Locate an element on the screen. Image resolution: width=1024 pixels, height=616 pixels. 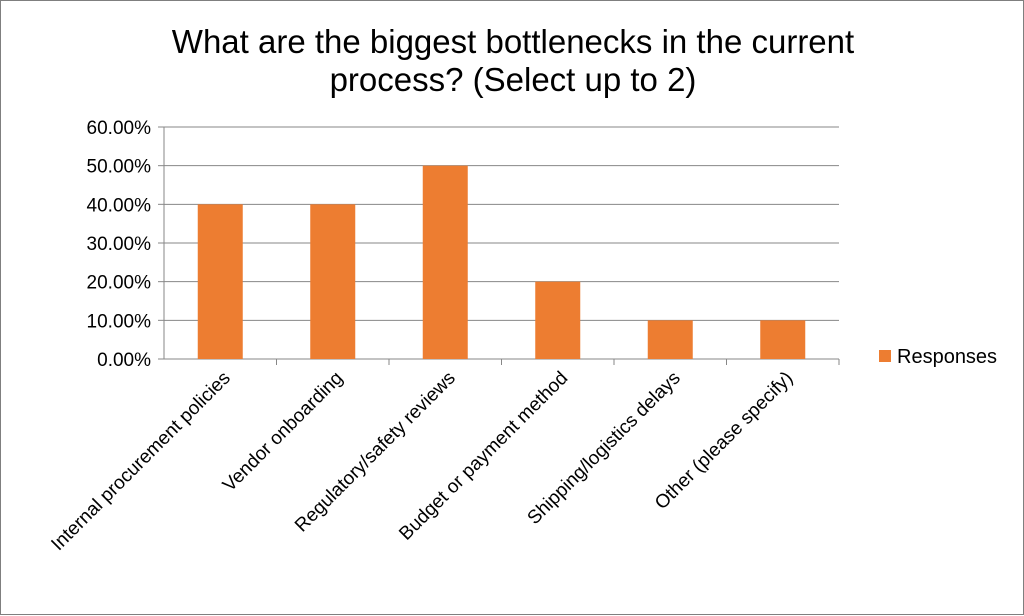
y-tick-label: 10.00% is located at coordinates (119, 321).